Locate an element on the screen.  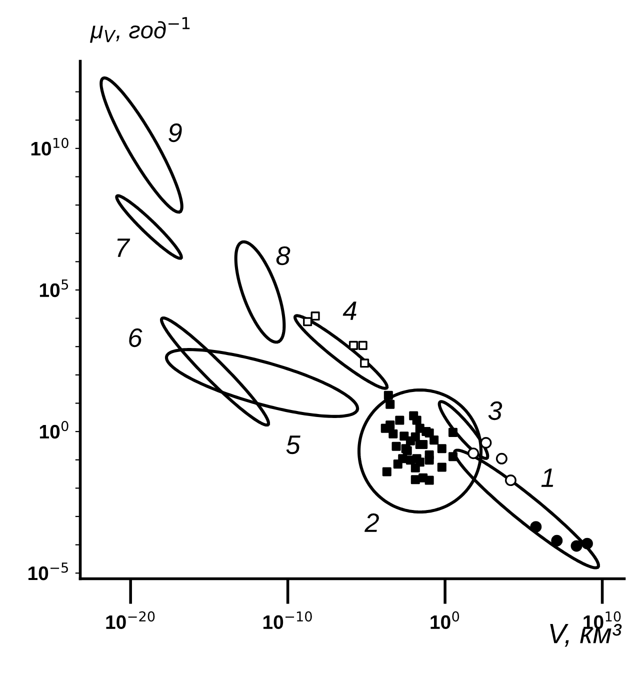
annotation: 3 is located at coordinates (495, 410).